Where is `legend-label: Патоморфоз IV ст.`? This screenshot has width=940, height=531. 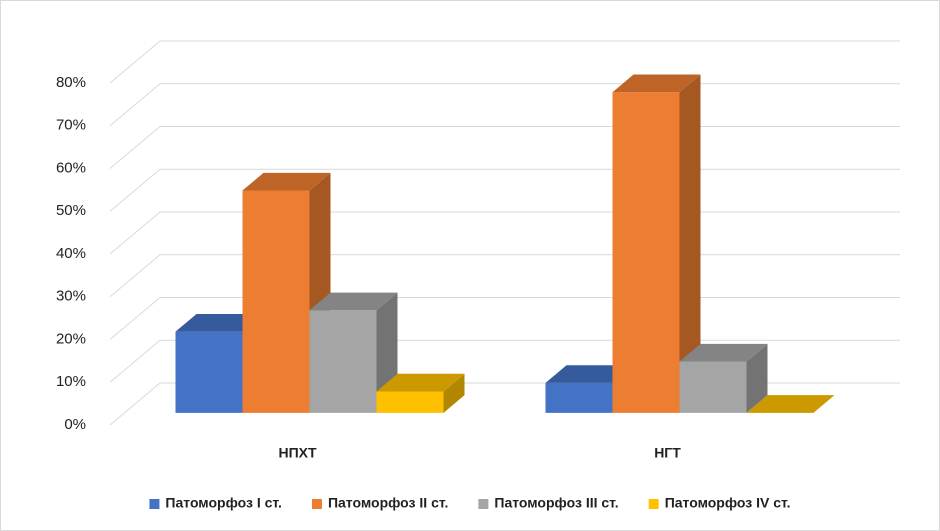 legend-label: Патоморфоз IV ст. is located at coordinates (728, 503).